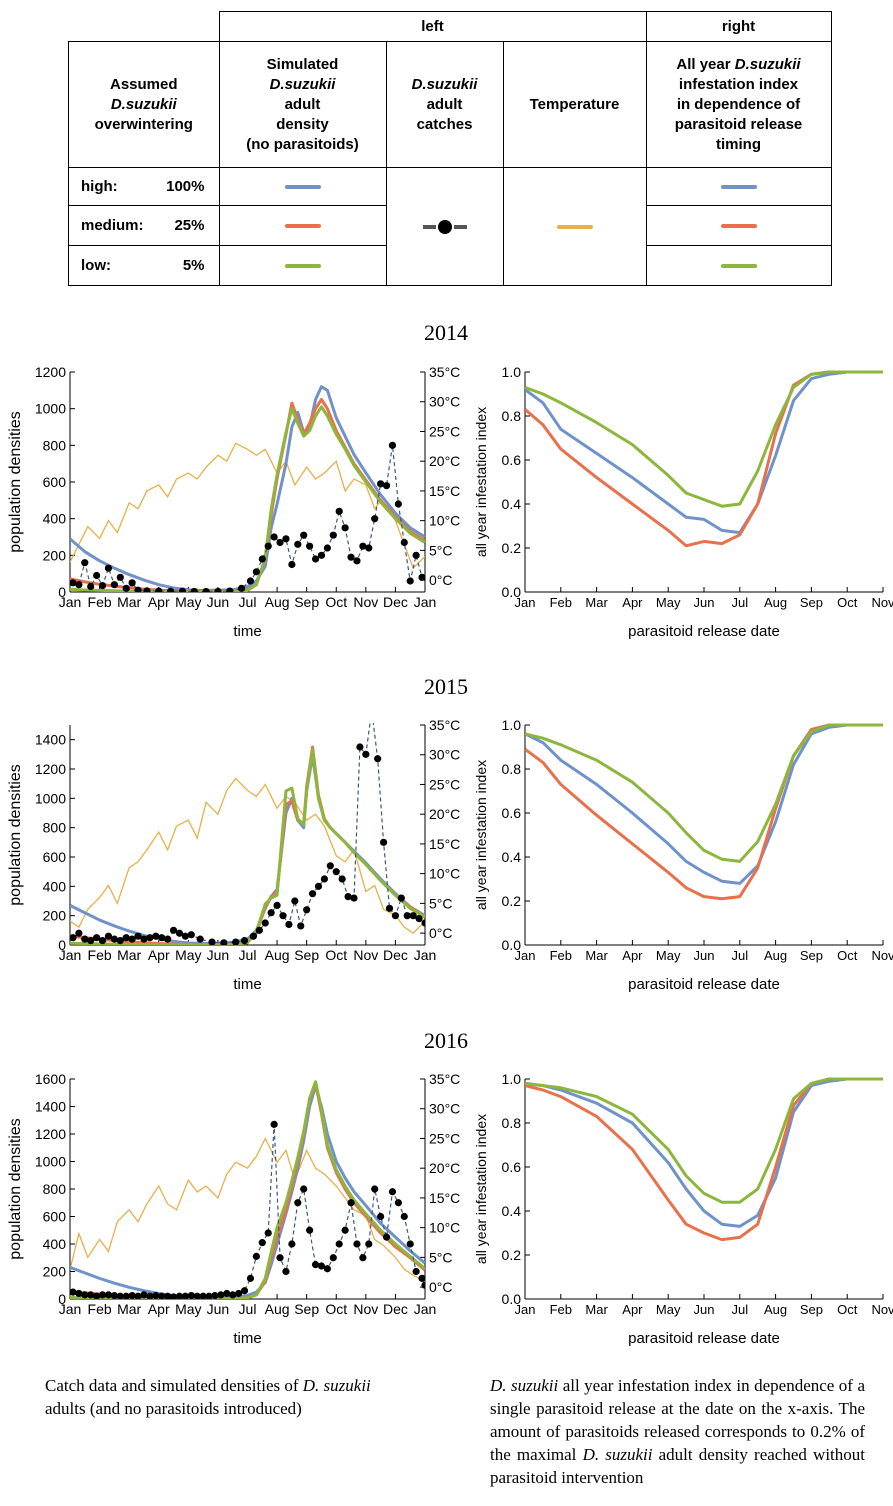 The width and height of the screenshot is (893, 1506). I want to click on catches-header: D.suzukii adult catches, so click(444, 104).